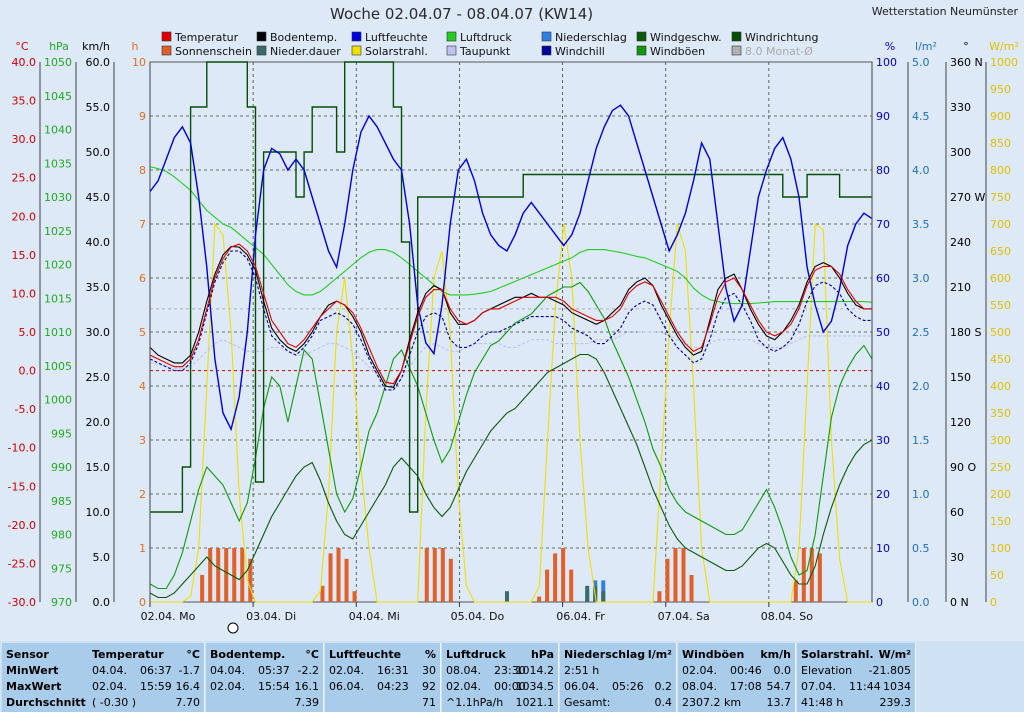  What do you see at coordinates (883, 224) in the screenshot?
I see `y-tick-label-humidity: 70` at bounding box center [883, 224].